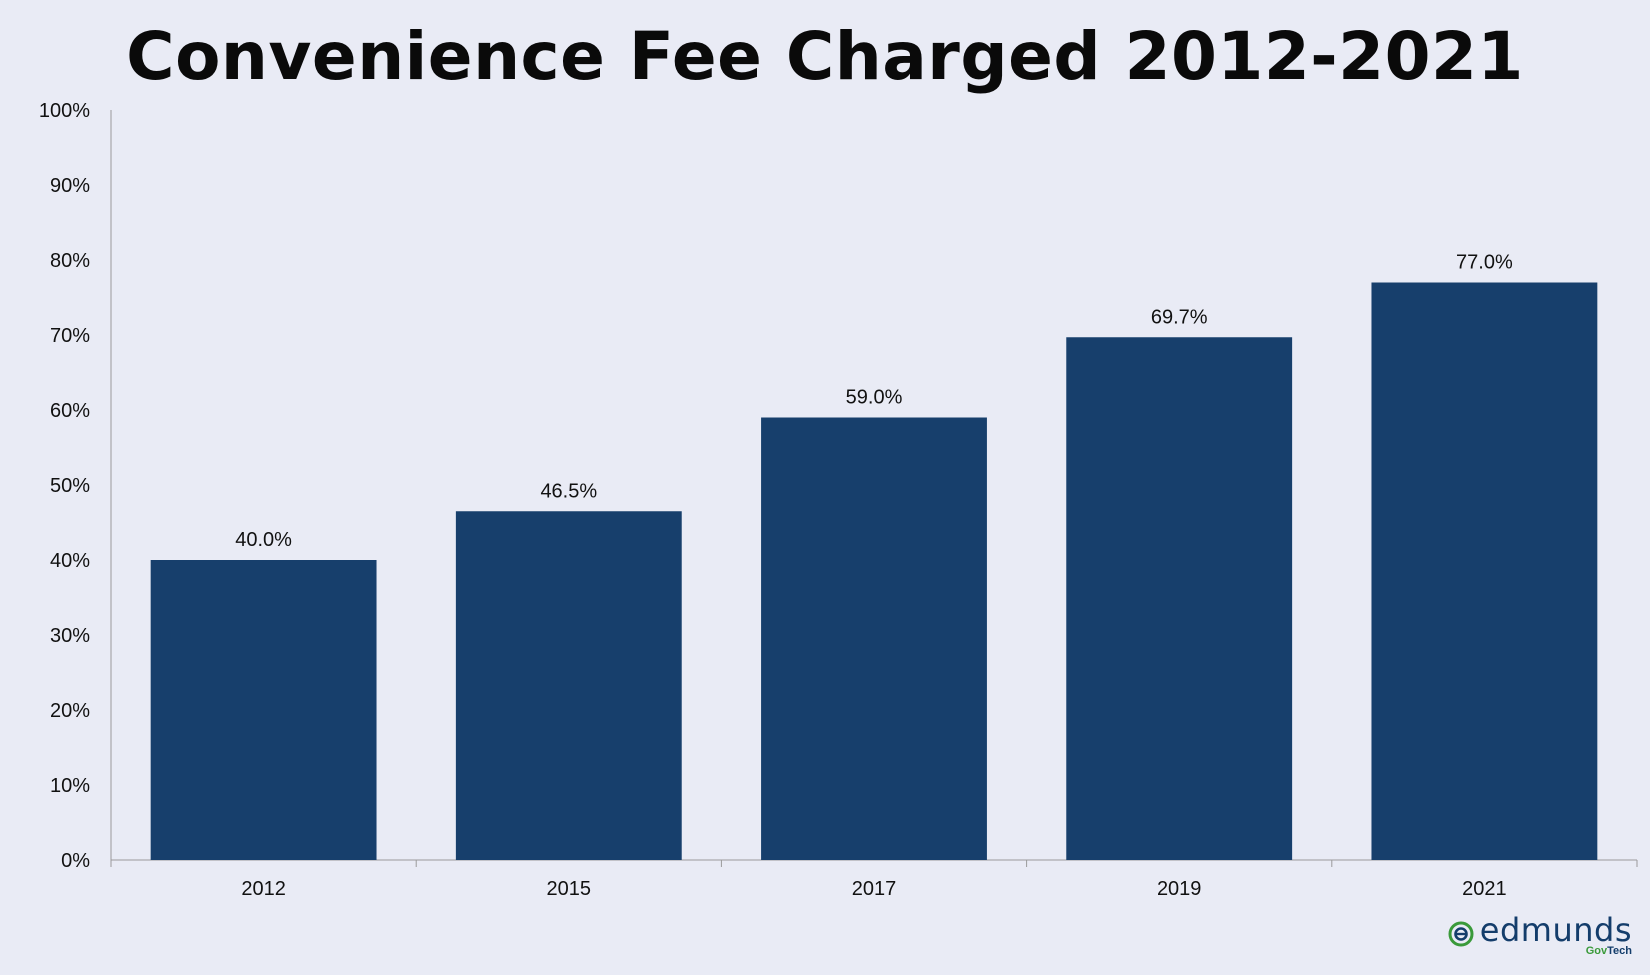 The width and height of the screenshot is (1650, 975). Describe the element at coordinates (874, 889) in the screenshot. I see `x-tick-label-2017: 2017` at that location.